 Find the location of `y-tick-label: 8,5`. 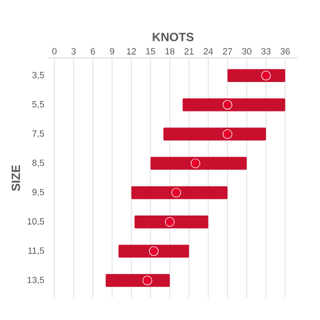

y-tick-label: 8,5 is located at coordinates (38, 164).